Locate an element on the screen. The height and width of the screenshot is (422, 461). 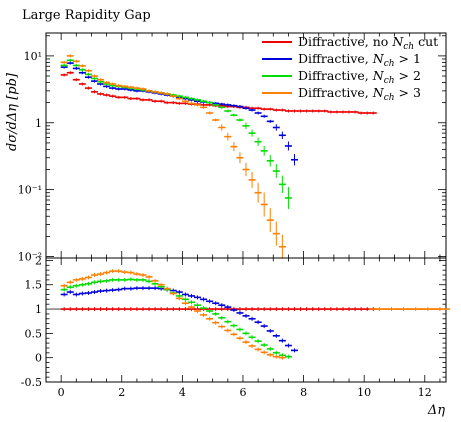
x-tick-label: 0 is located at coordinates (61, 392).